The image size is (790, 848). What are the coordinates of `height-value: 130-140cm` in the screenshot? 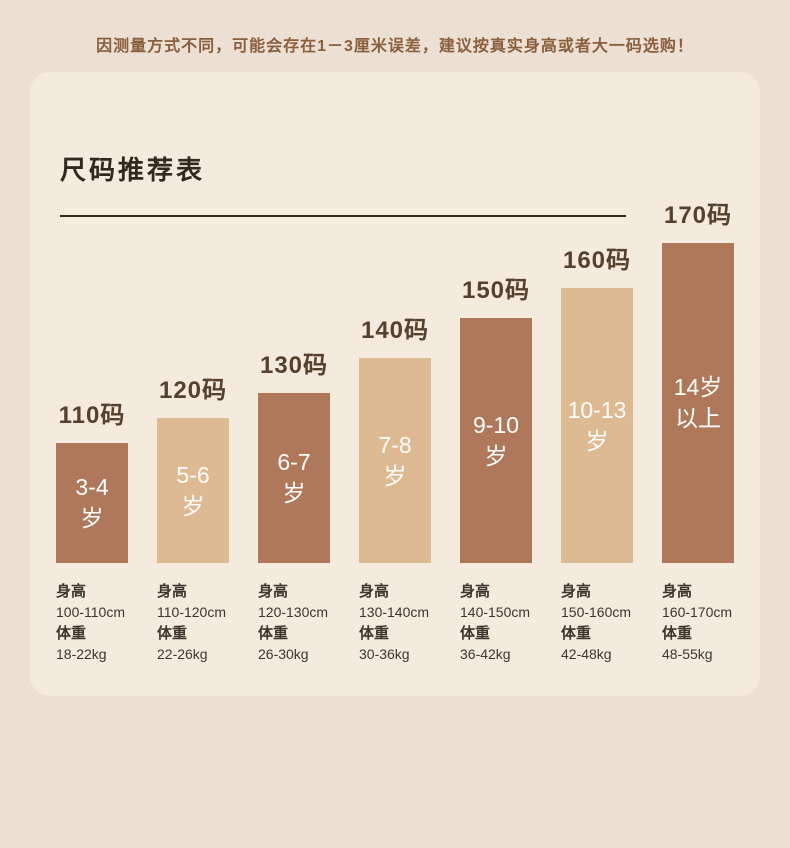 It's located at (394, 612).